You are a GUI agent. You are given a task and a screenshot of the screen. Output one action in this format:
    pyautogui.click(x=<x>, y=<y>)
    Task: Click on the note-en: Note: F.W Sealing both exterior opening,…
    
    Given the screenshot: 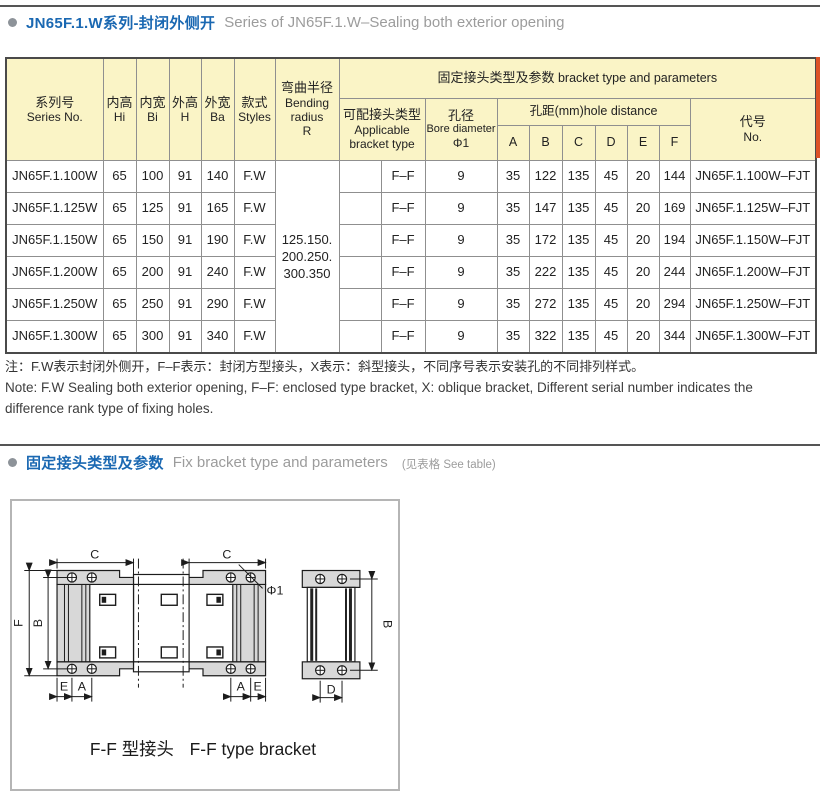 What is the action you would take?
    pyautogui.click(x=379, y=398)
    